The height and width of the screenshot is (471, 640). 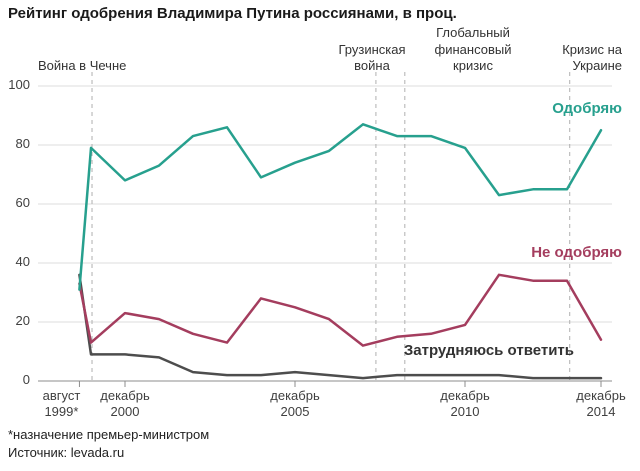 What do you see at coordinates (22, 320) in the screenshot?
I see `y-axis-label: 20` at bounding box center [22, 320].